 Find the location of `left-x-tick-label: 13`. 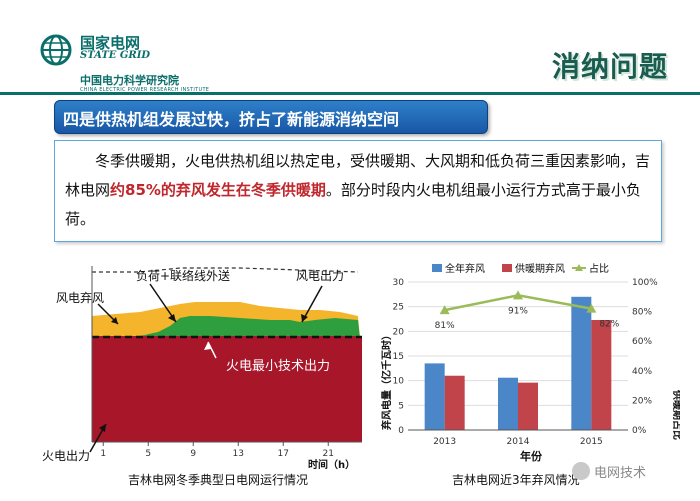

left-x-tick-label: 13 is located at coordinates (238, 454).